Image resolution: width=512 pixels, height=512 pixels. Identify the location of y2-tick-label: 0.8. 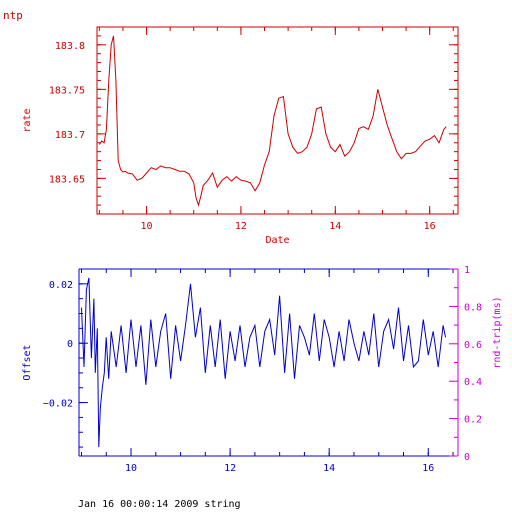
(473, 307).